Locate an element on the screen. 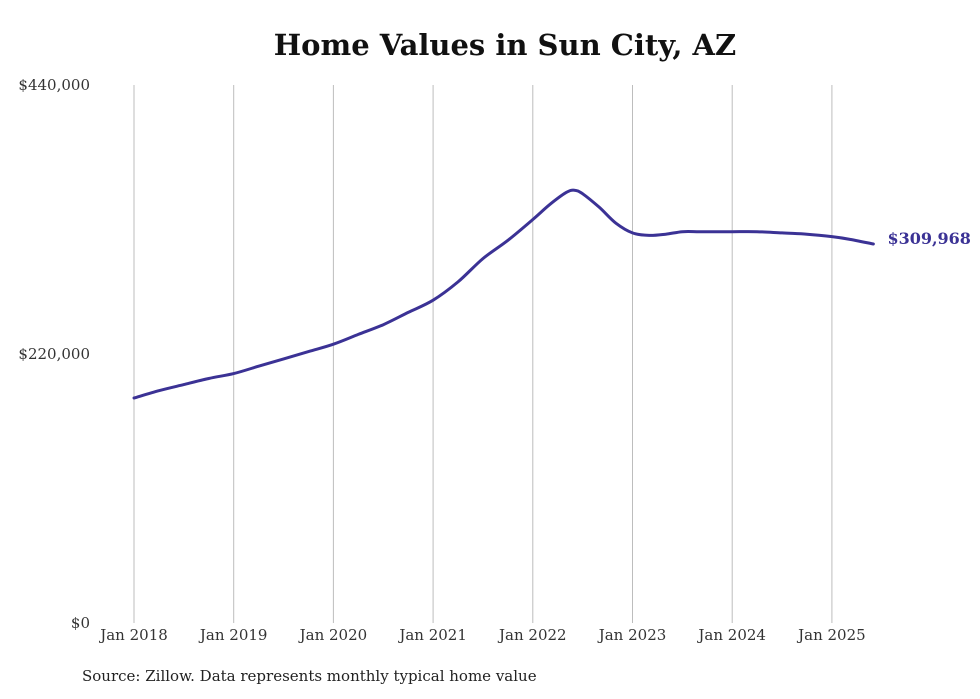  x-tick-label: Jan 2024 is located at coordinates (731, 635).